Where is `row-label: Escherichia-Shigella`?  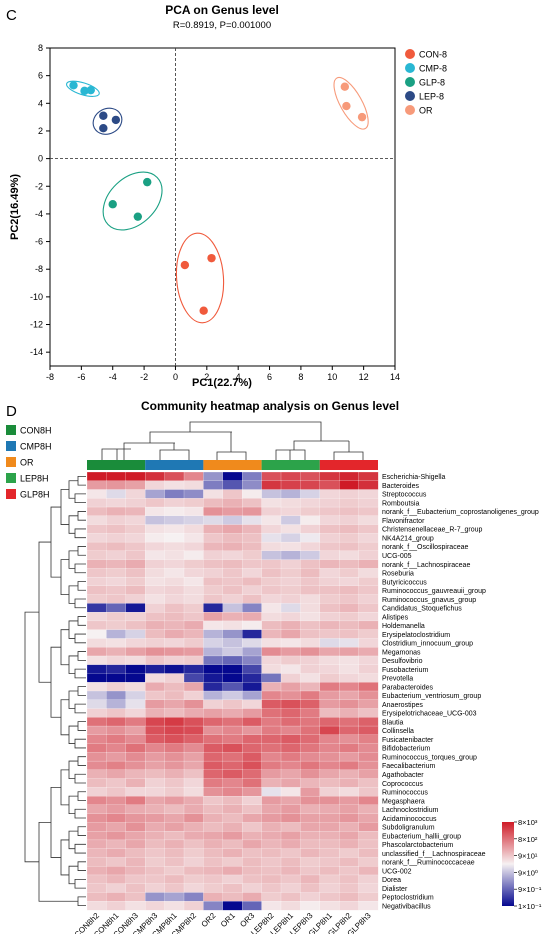
row-label: Escherichia-Shigella is located at coordinates (414, 477).